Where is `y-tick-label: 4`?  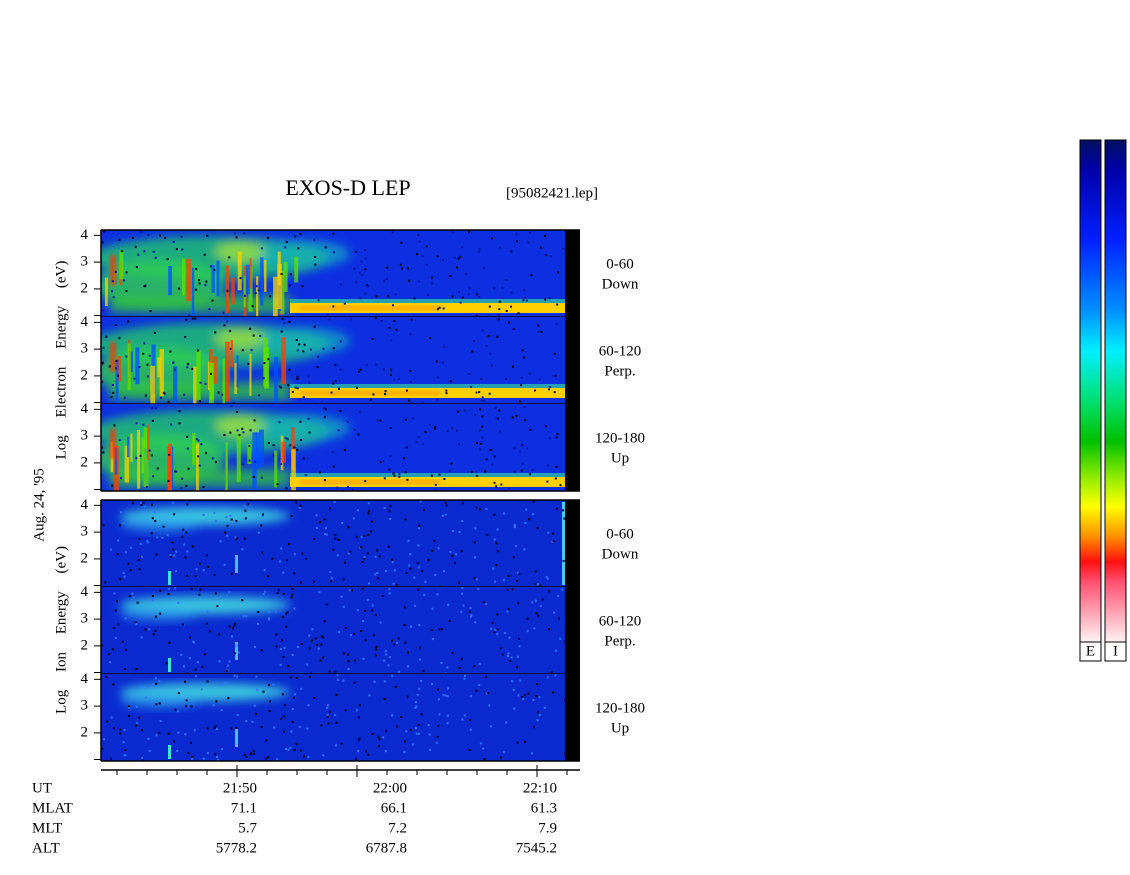
y-tick-label: 4 is located at coordinates (85, 409).